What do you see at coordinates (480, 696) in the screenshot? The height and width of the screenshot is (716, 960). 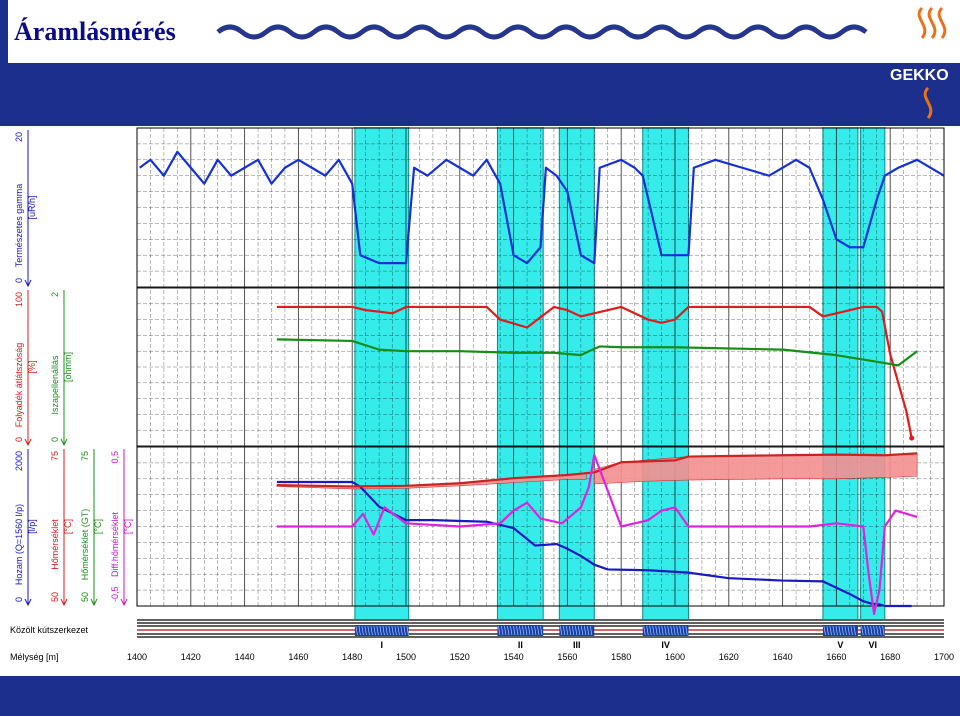 I see `footer-band` at bounding box center [480, 696].